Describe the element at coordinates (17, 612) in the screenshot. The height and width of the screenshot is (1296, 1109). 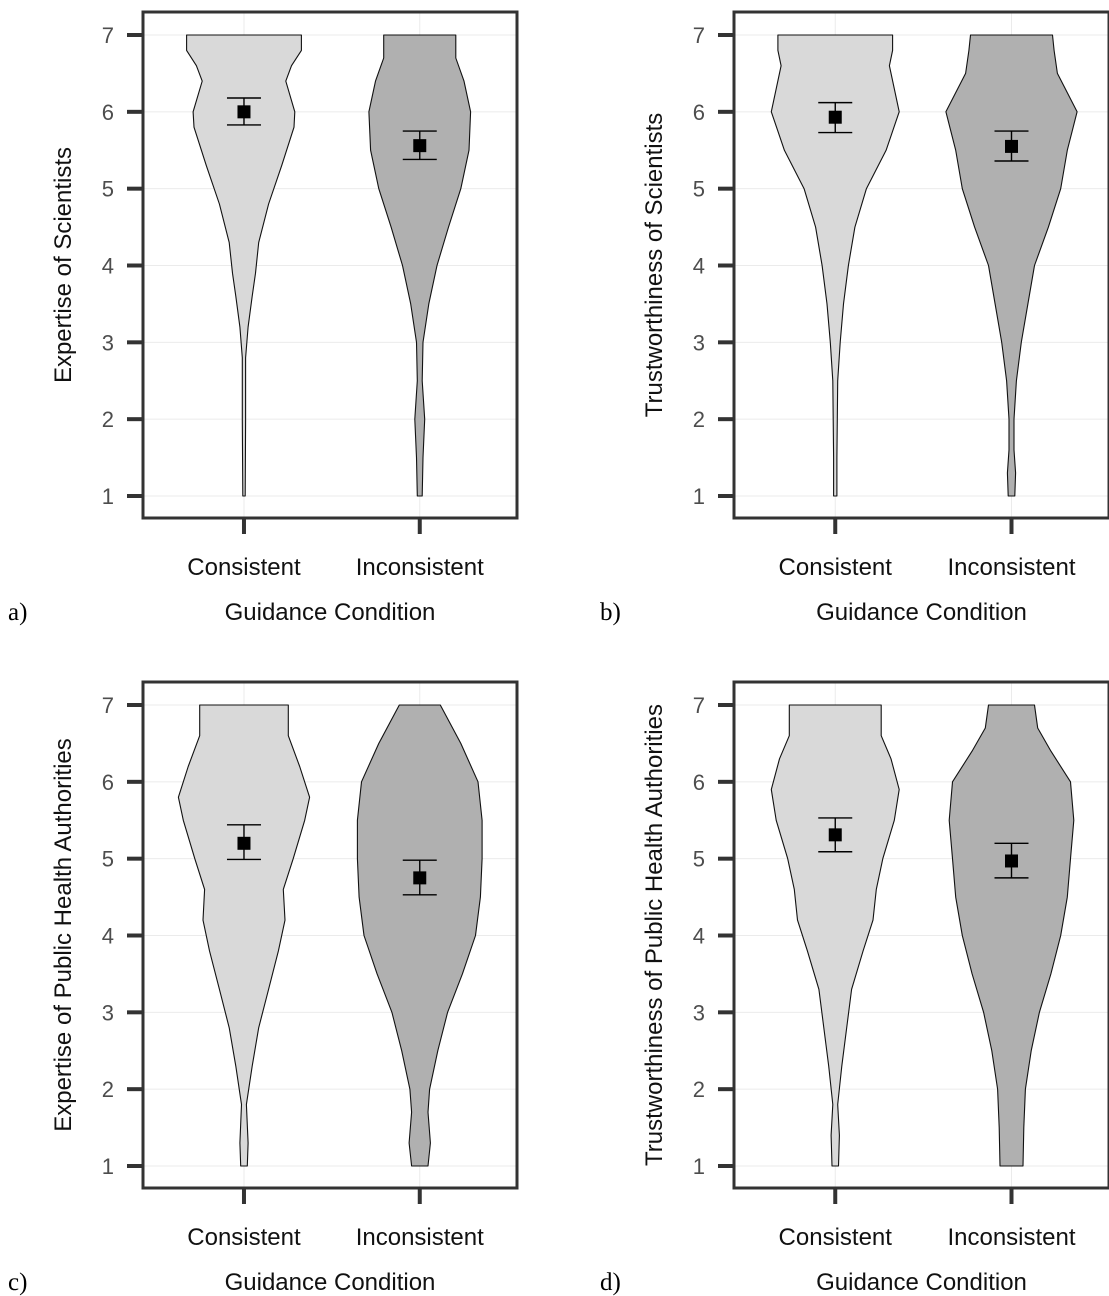
I see `panel-label: a)` at that location.